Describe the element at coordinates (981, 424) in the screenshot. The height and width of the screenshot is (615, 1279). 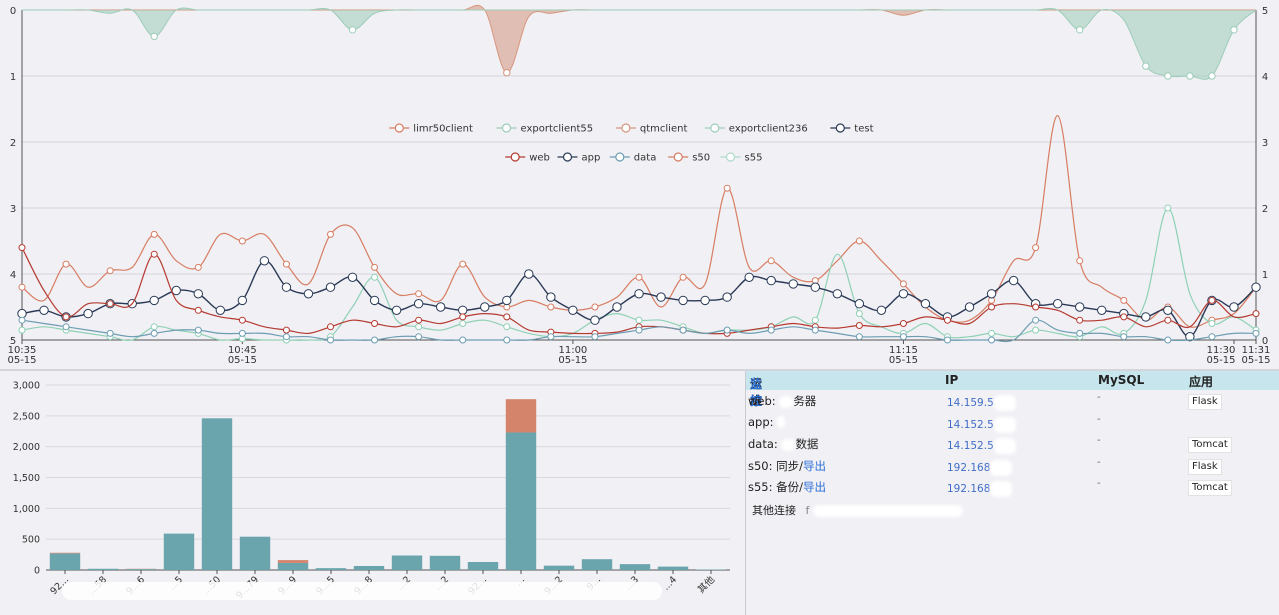
I see `server-ip: 14.152.5` at that location.